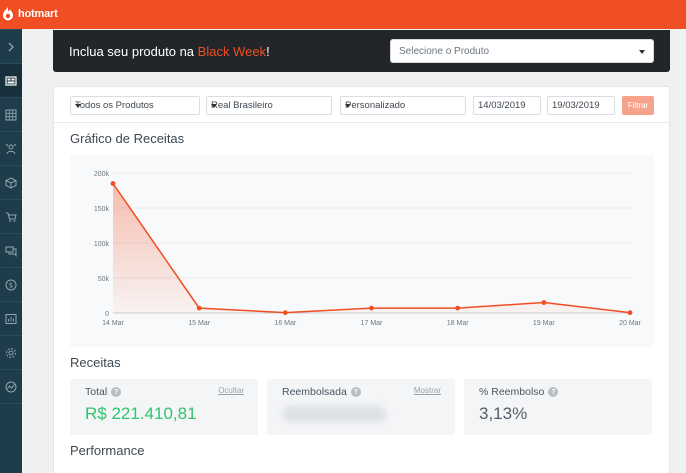  I want to click on sidebar-item-affiliates, so click(11, 148).